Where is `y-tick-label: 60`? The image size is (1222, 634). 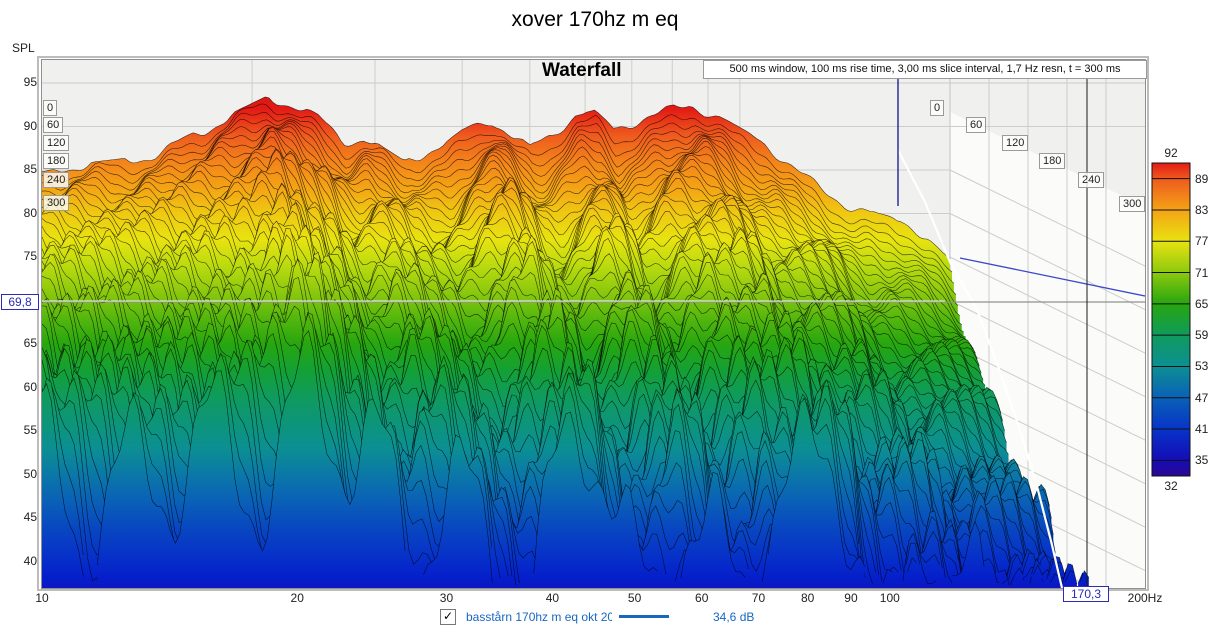
y-tick-label: 60 is located at coordinates (30, 386).